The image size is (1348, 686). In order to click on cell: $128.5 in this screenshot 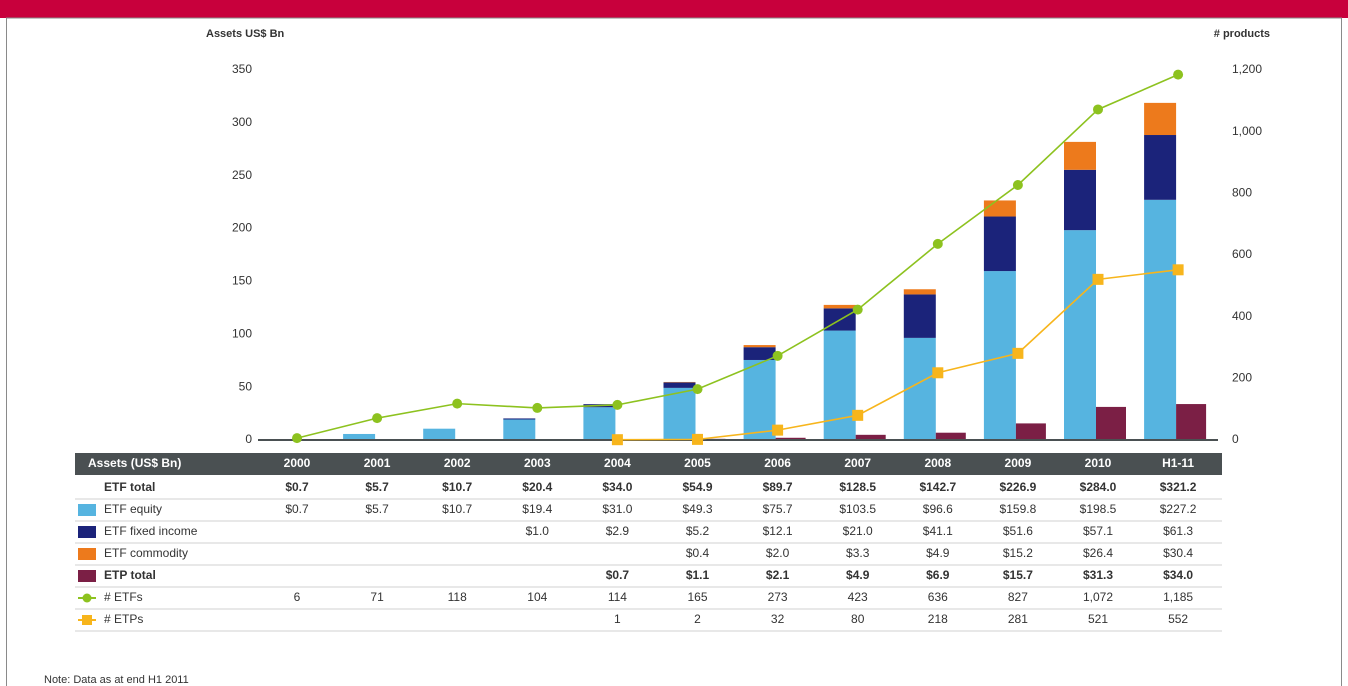, I will do `click(857, 487)`.